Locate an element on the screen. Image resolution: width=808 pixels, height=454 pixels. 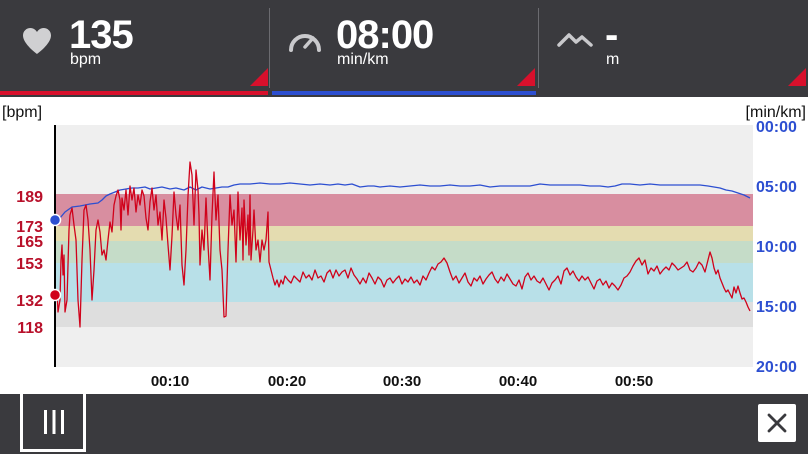
pace-tick-0: 00:00 is located at coordinates (776, 127).